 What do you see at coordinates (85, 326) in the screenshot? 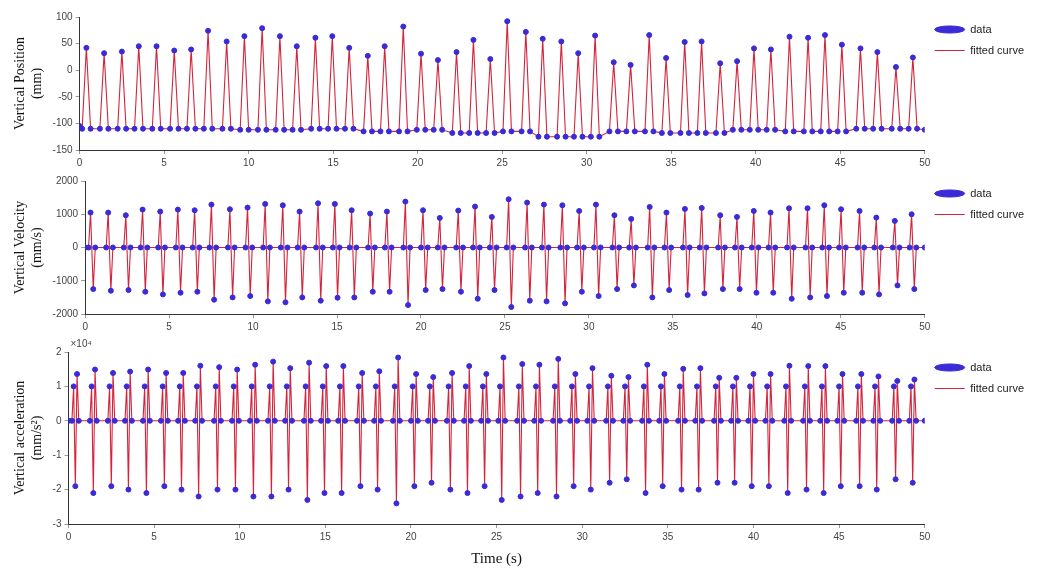
I see `x-tick-label: 0` at bounding box center [85, 326].